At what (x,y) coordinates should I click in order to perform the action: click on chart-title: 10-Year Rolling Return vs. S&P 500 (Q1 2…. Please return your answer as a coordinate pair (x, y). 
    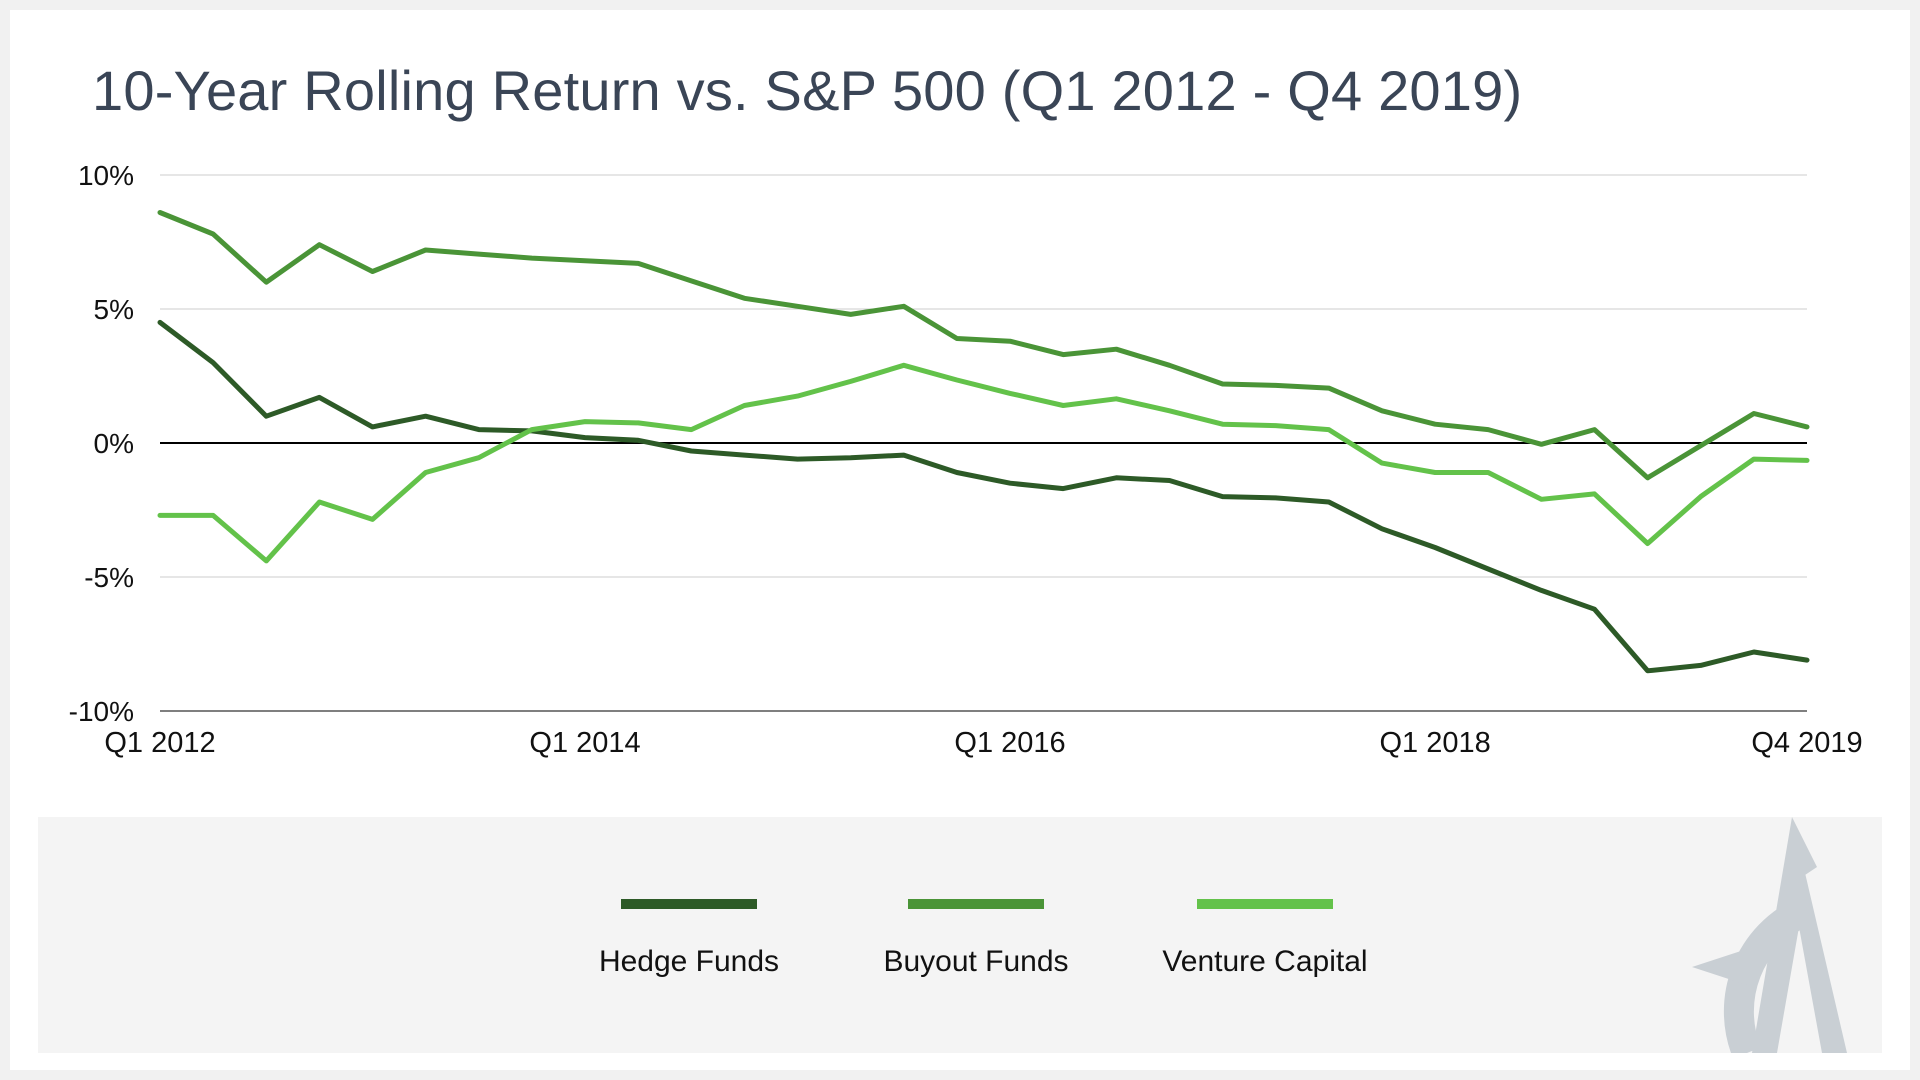
    Looking at the image, I should click on (807, 90).